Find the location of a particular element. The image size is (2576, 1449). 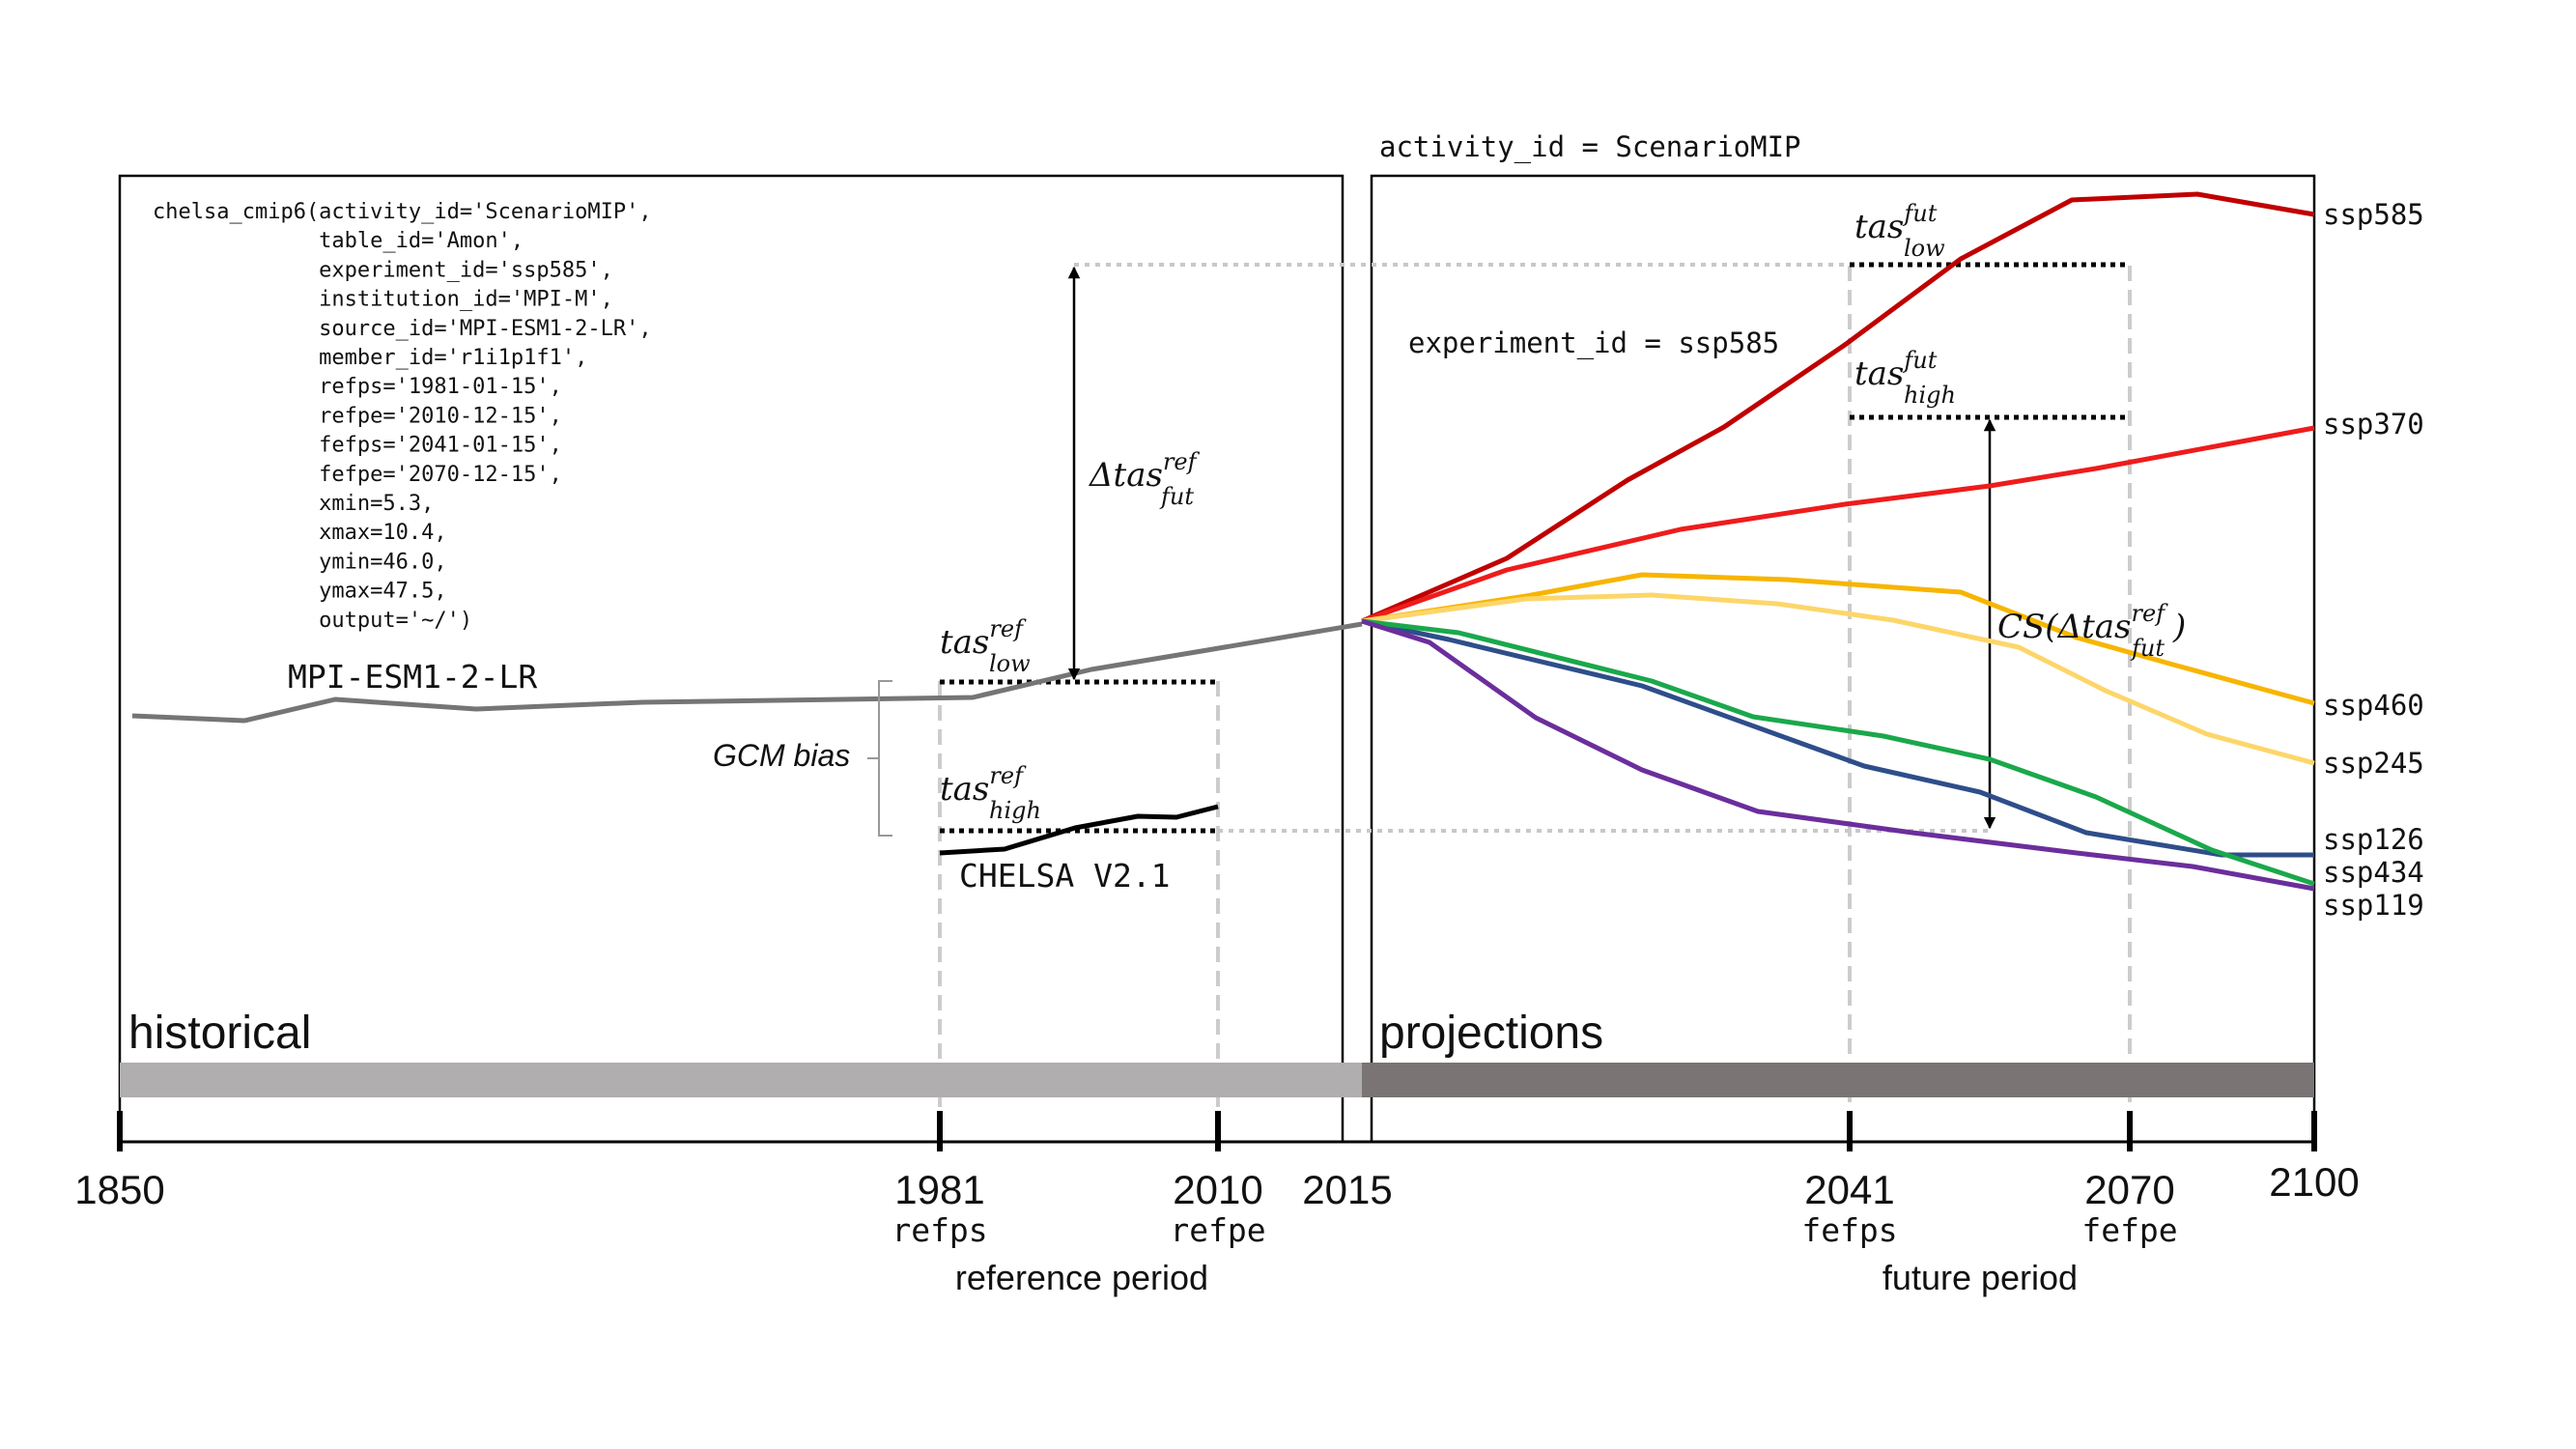

ssp370-line is located at coordinates (1838, 524).